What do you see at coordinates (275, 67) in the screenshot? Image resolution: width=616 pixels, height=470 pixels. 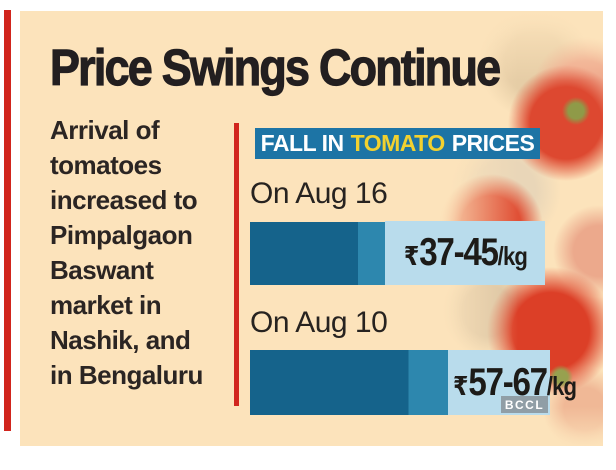 I see `page-title: Price Swings Continue` at bounding box center [275, 67].